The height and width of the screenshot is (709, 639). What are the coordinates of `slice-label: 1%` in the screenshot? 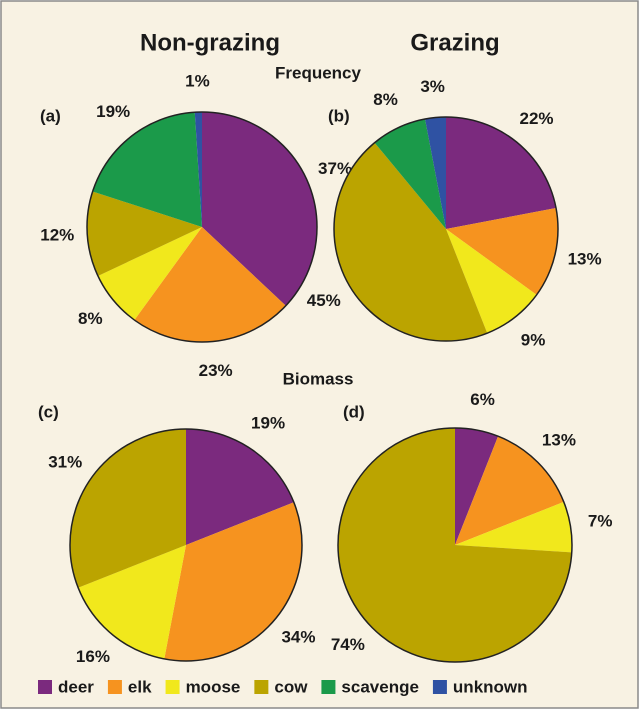 It's located at (197, 81).